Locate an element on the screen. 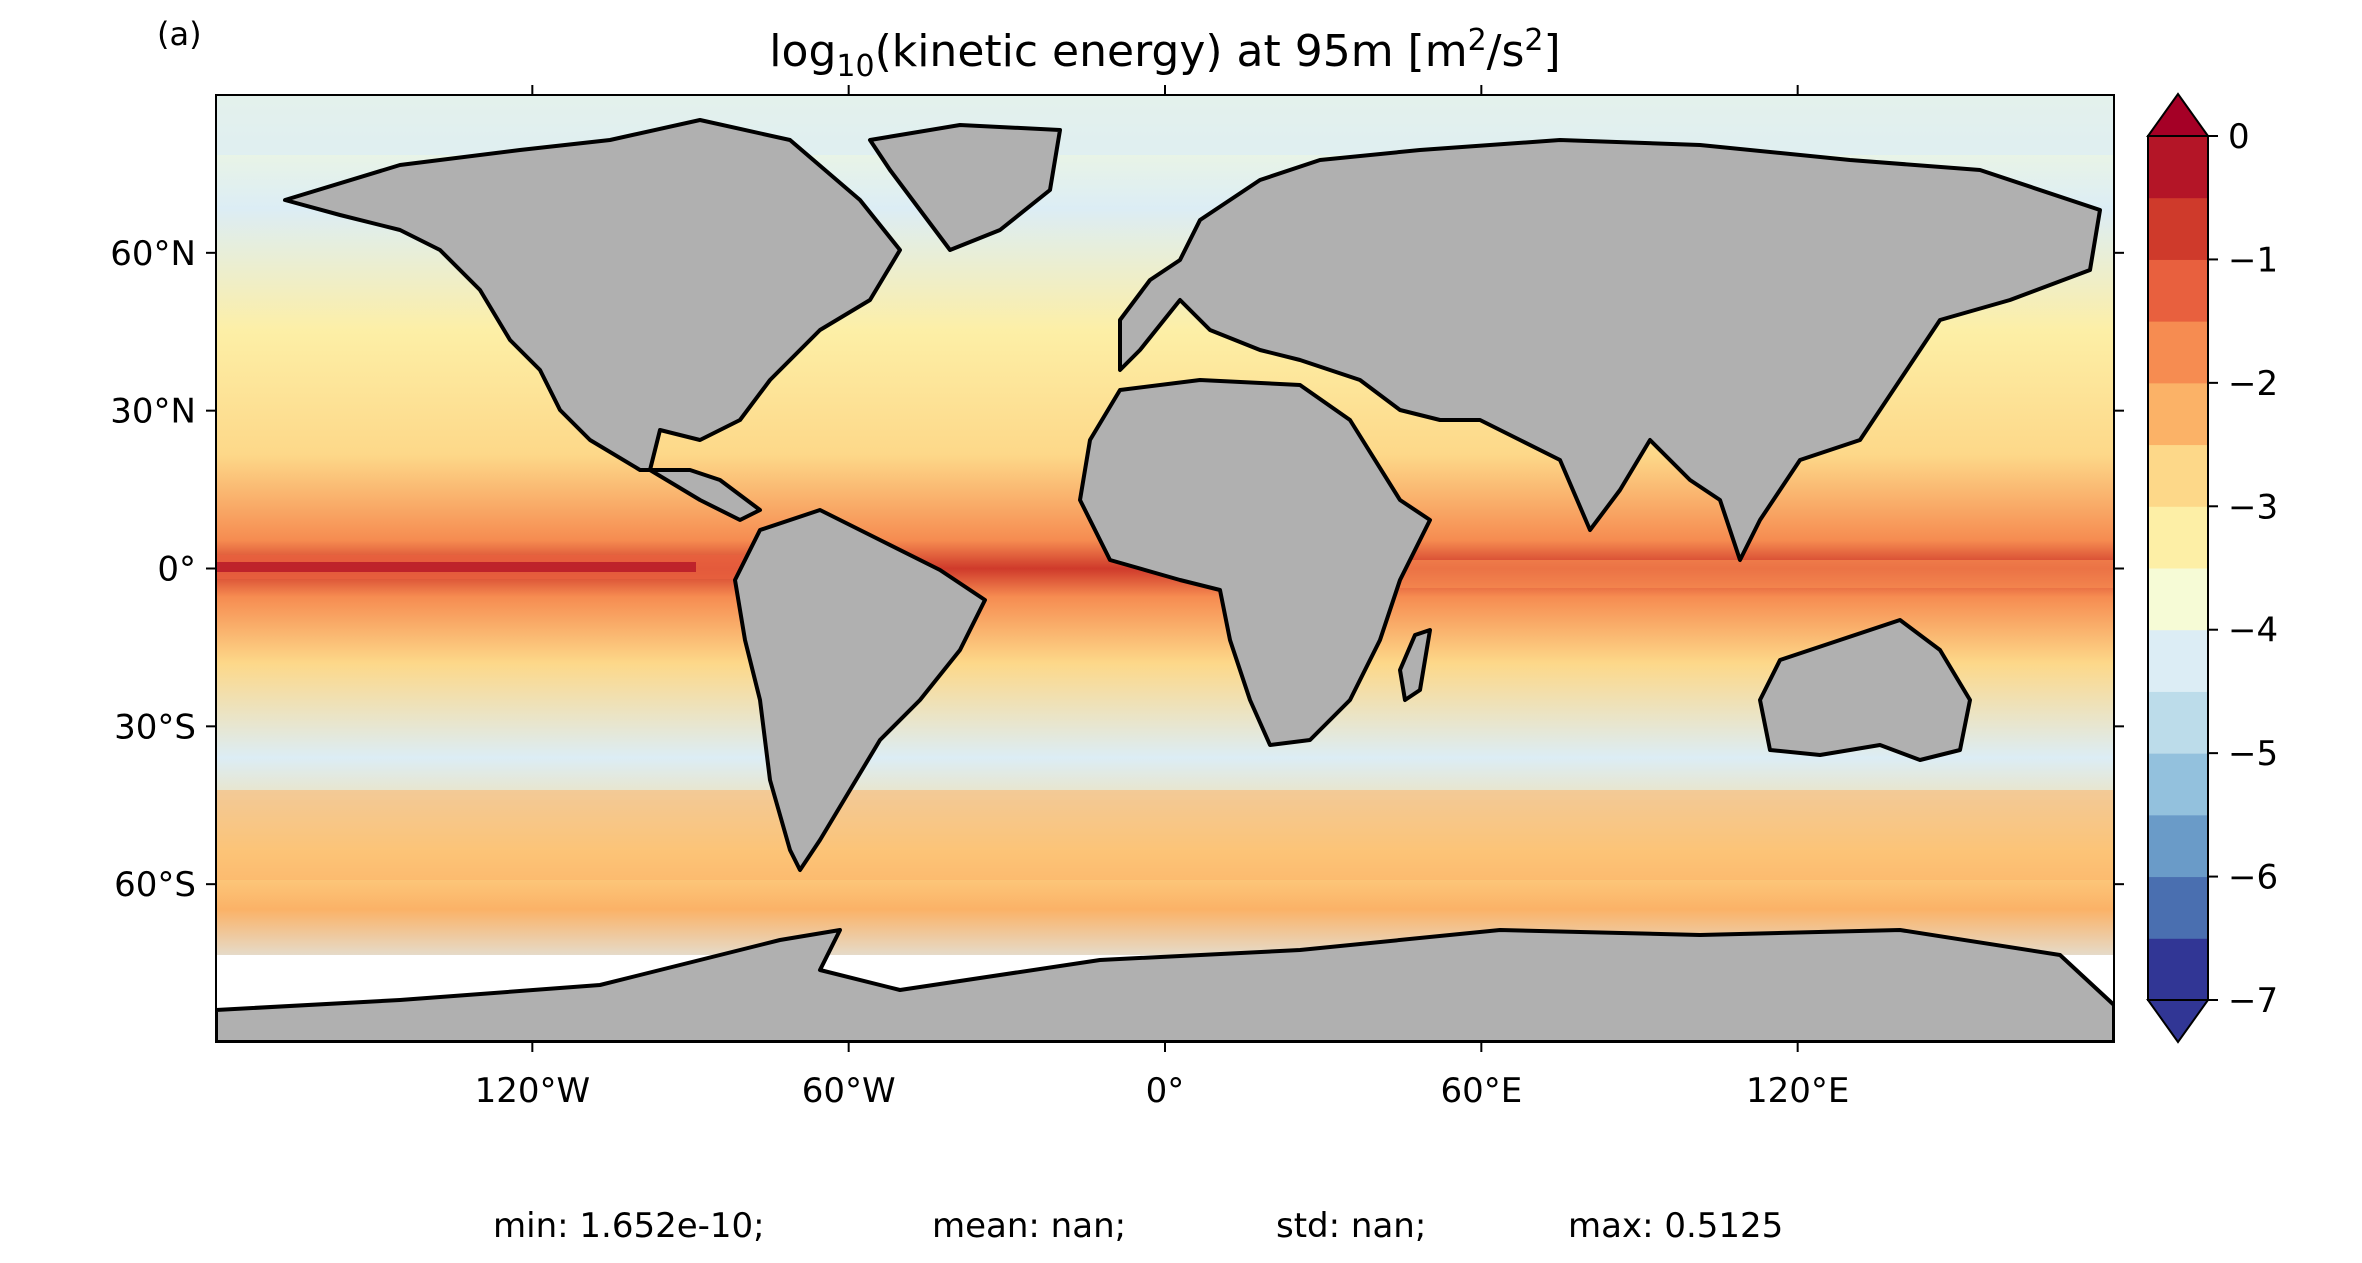 The height and width of the screenshot is (1263, 2362). lat-tick-label: 30°S is located at coordinates (155, 727).